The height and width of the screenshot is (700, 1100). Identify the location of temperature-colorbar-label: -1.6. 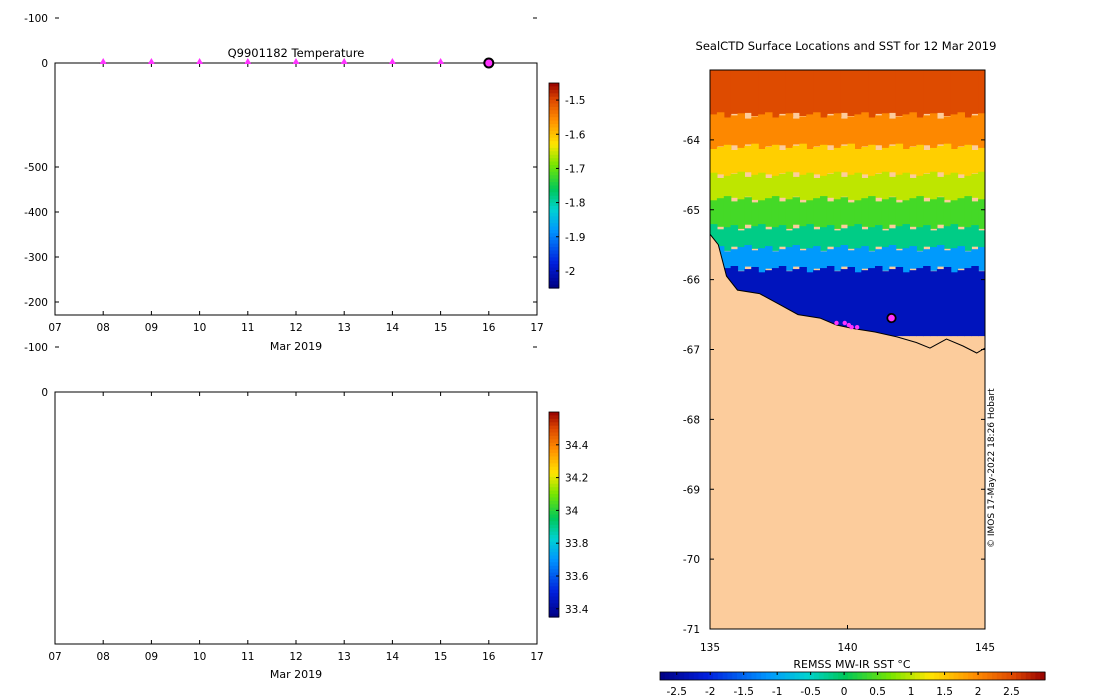
(575, 135).